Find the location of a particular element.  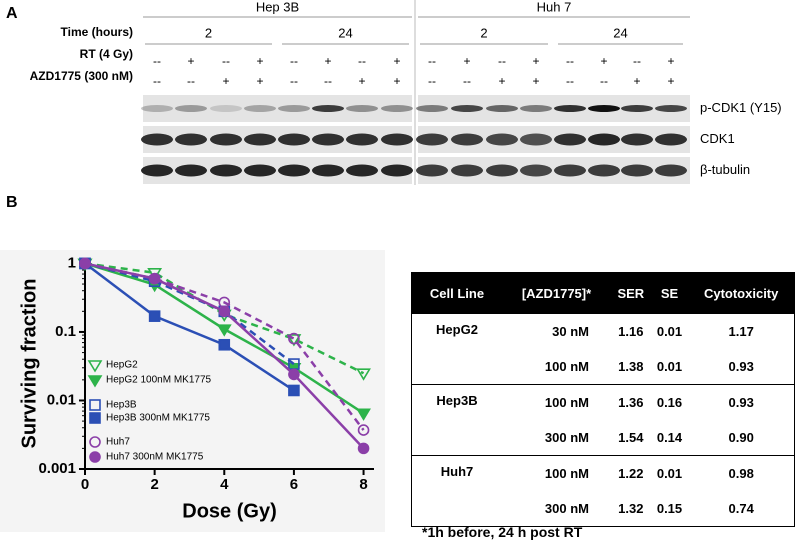

table-cell: 0.14 is located at coordinates (669, 437).